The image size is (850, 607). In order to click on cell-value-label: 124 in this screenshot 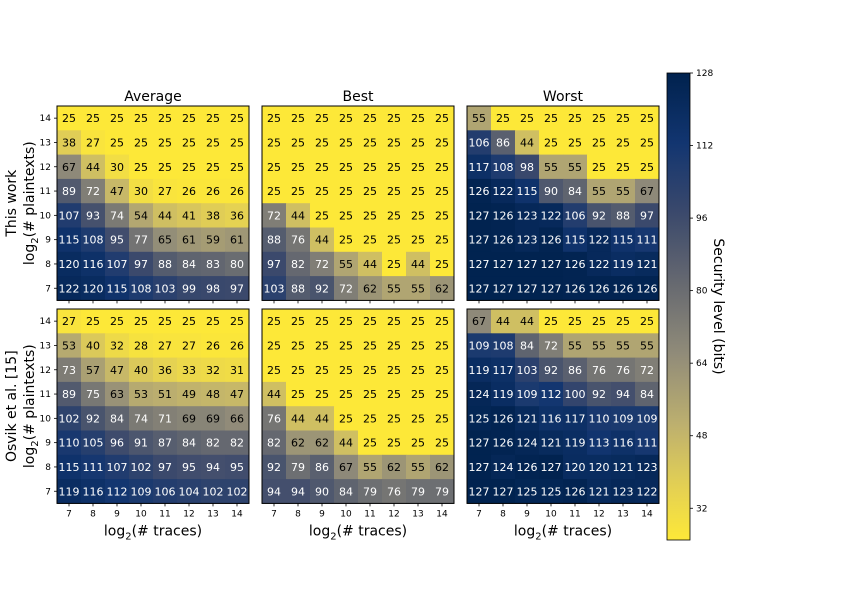, I will do `click(527, 443)`.